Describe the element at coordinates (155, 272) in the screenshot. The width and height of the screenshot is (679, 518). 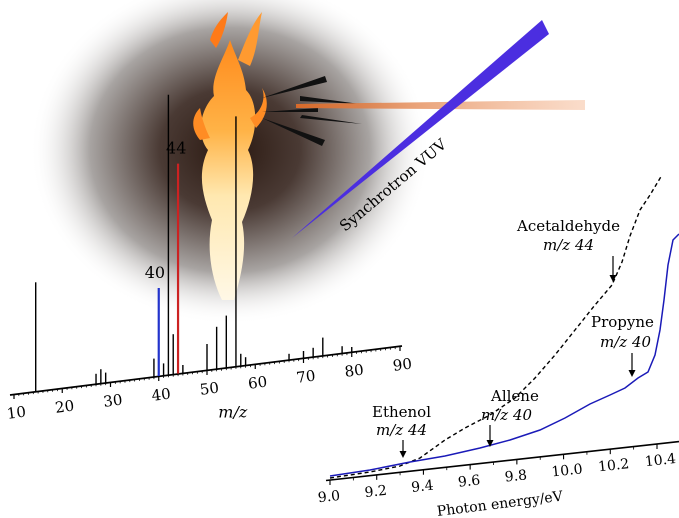
I see `peak-label-40: 40` at that location.